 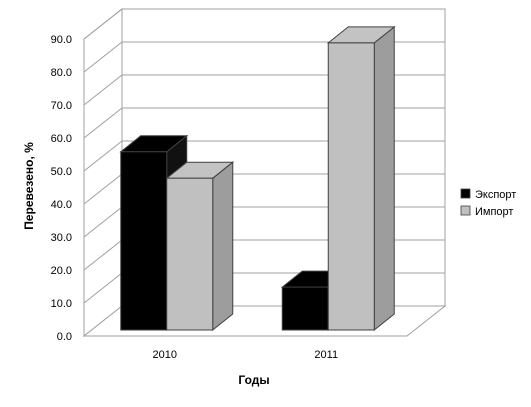 I want to click on y-tick-label: 70.0, so click(x=61, y=106).